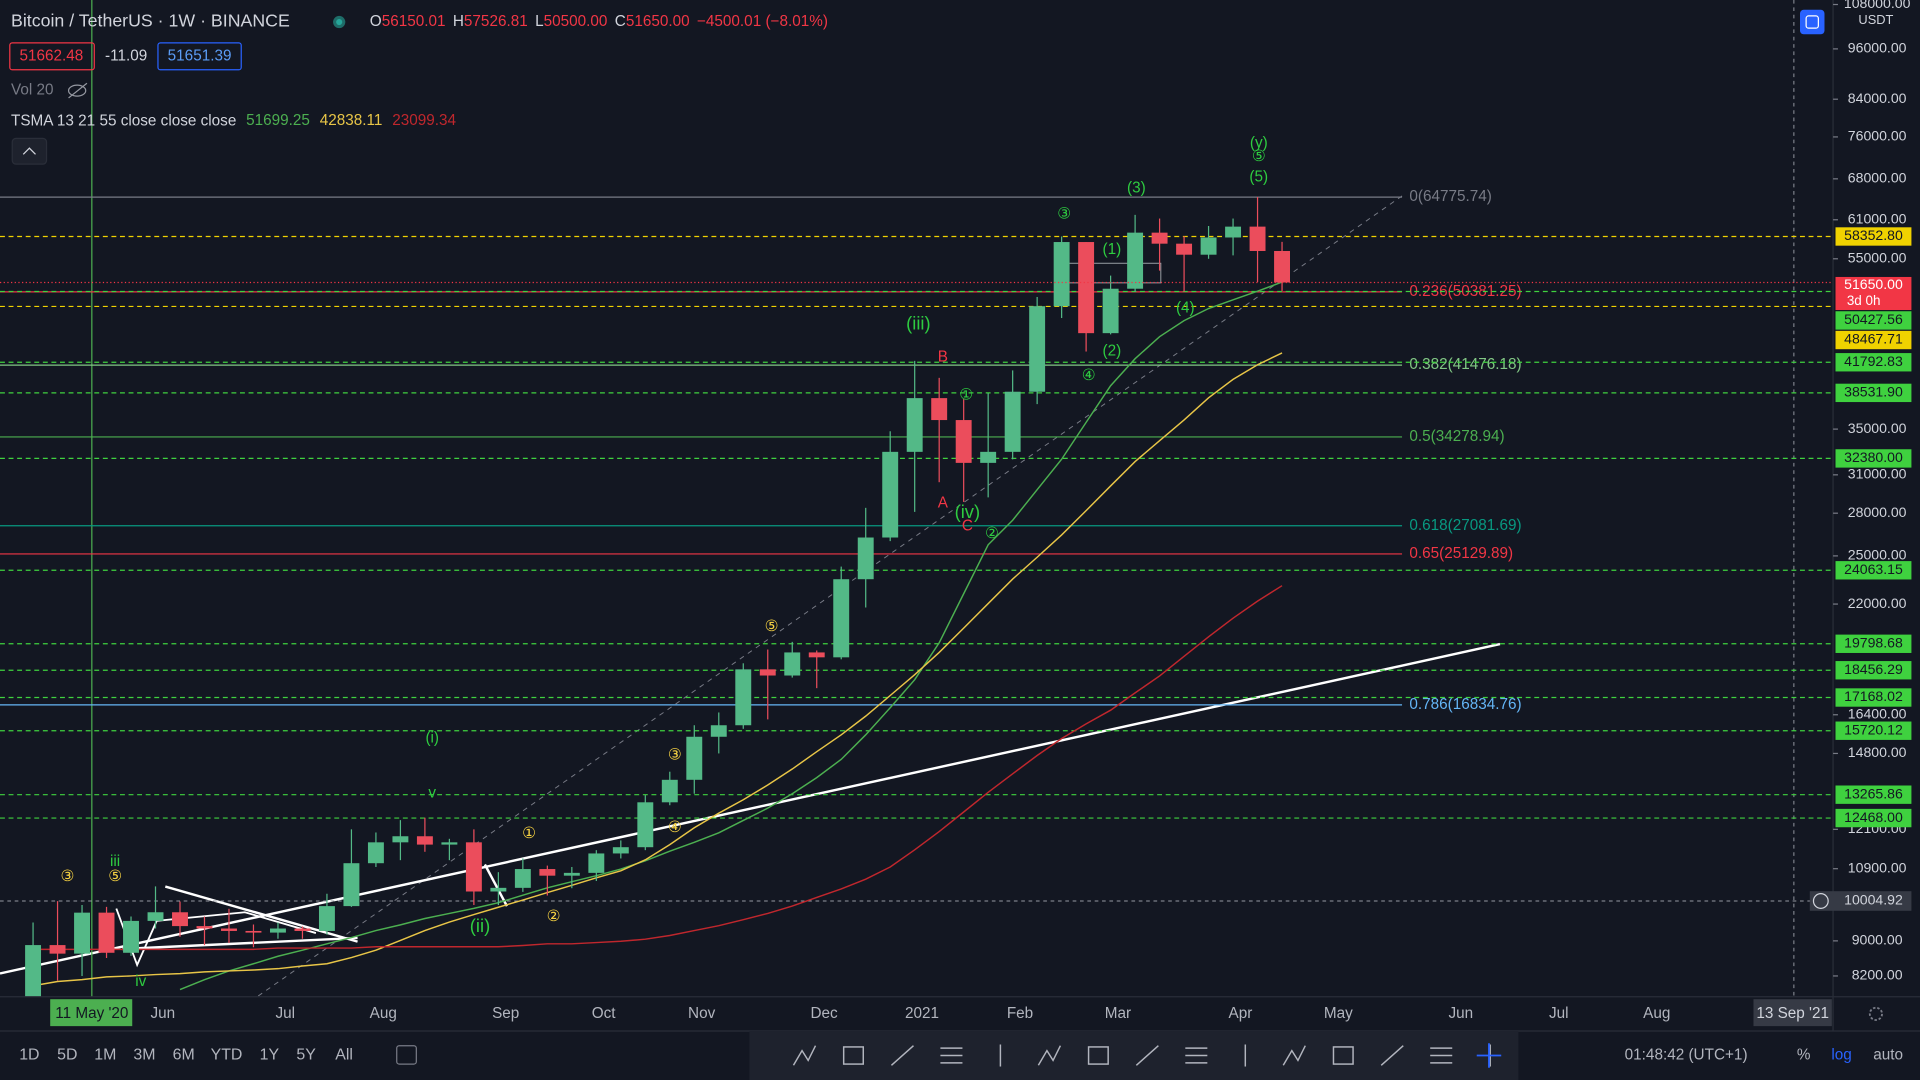 This screenshot has height=1080, width=1920. What do you see at coordinates (1873, 361) in the screenshot?
I see `level-label: 41792.83` at bounding box center [1873, 361].